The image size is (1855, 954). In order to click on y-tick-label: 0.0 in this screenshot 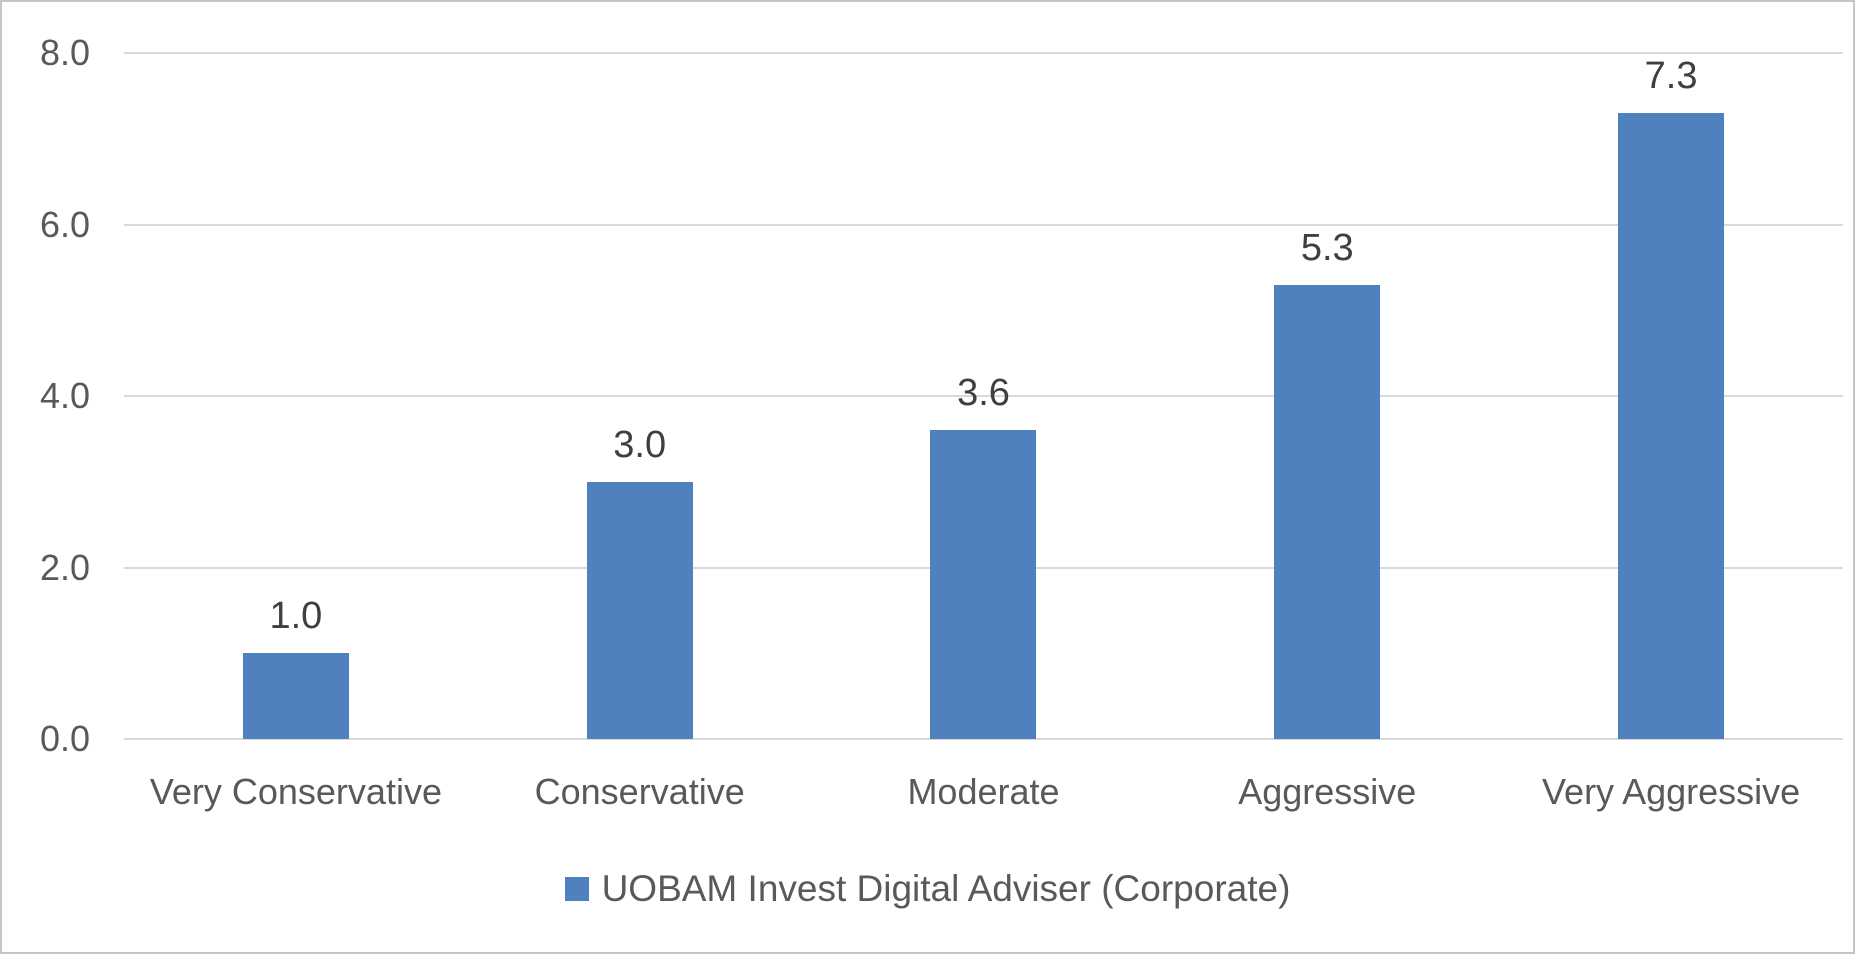, I will do `click(64, 738)`.